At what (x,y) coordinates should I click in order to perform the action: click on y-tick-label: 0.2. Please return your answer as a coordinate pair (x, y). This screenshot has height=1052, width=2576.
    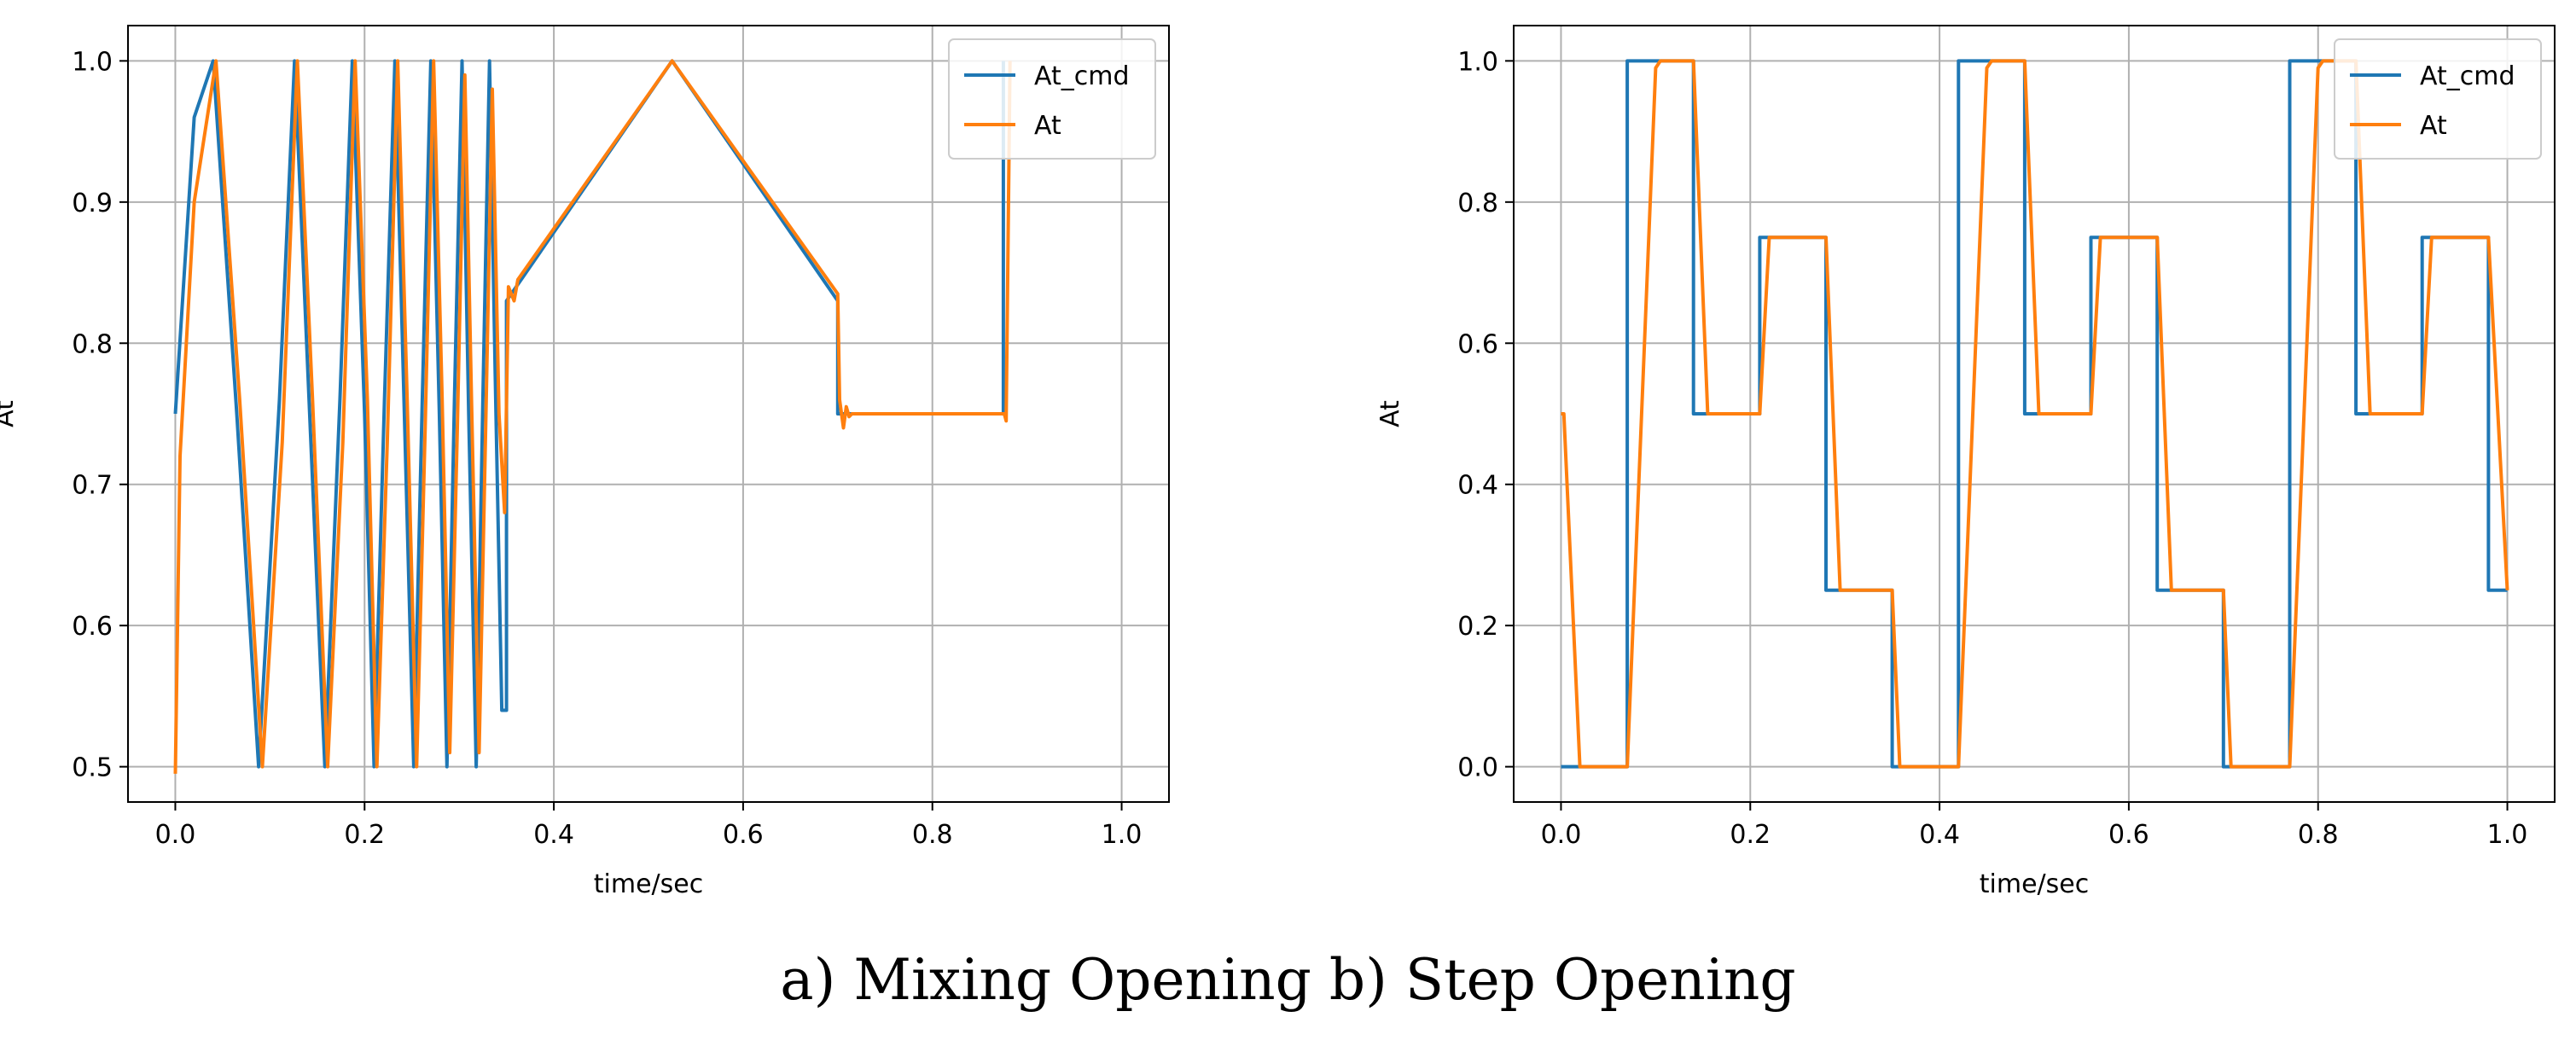
    Looking at the image, I should click on (1478, 627).